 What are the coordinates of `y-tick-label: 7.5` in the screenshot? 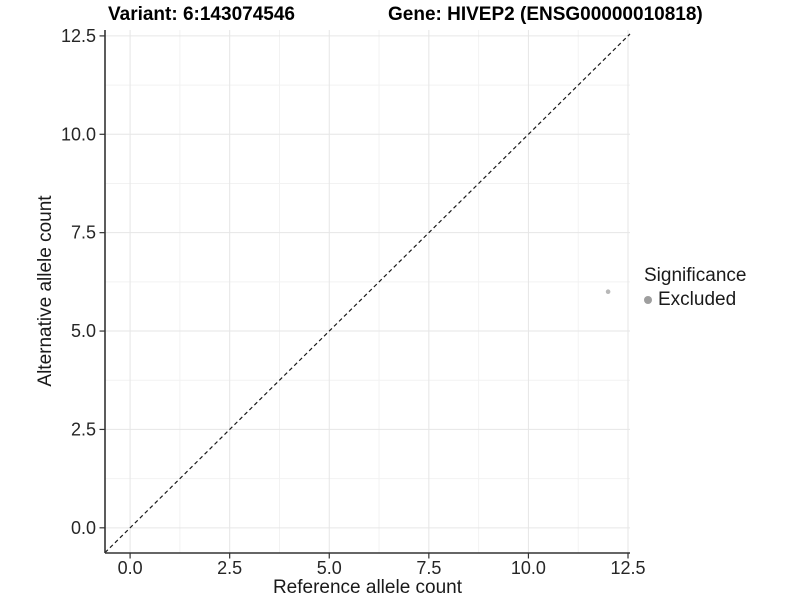 It's located at (83, 233).